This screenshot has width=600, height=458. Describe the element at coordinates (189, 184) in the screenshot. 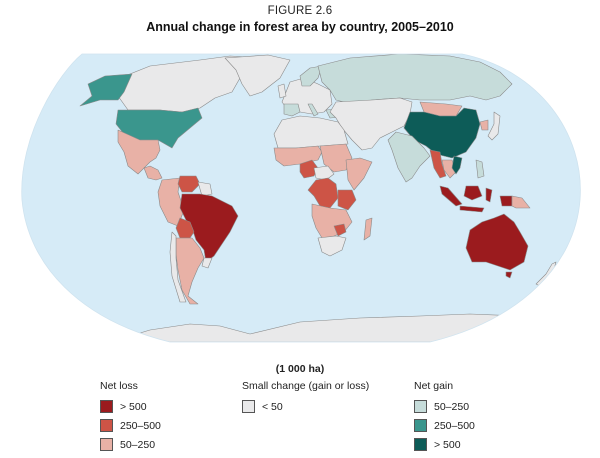

I see `region-venezuela` at that location.